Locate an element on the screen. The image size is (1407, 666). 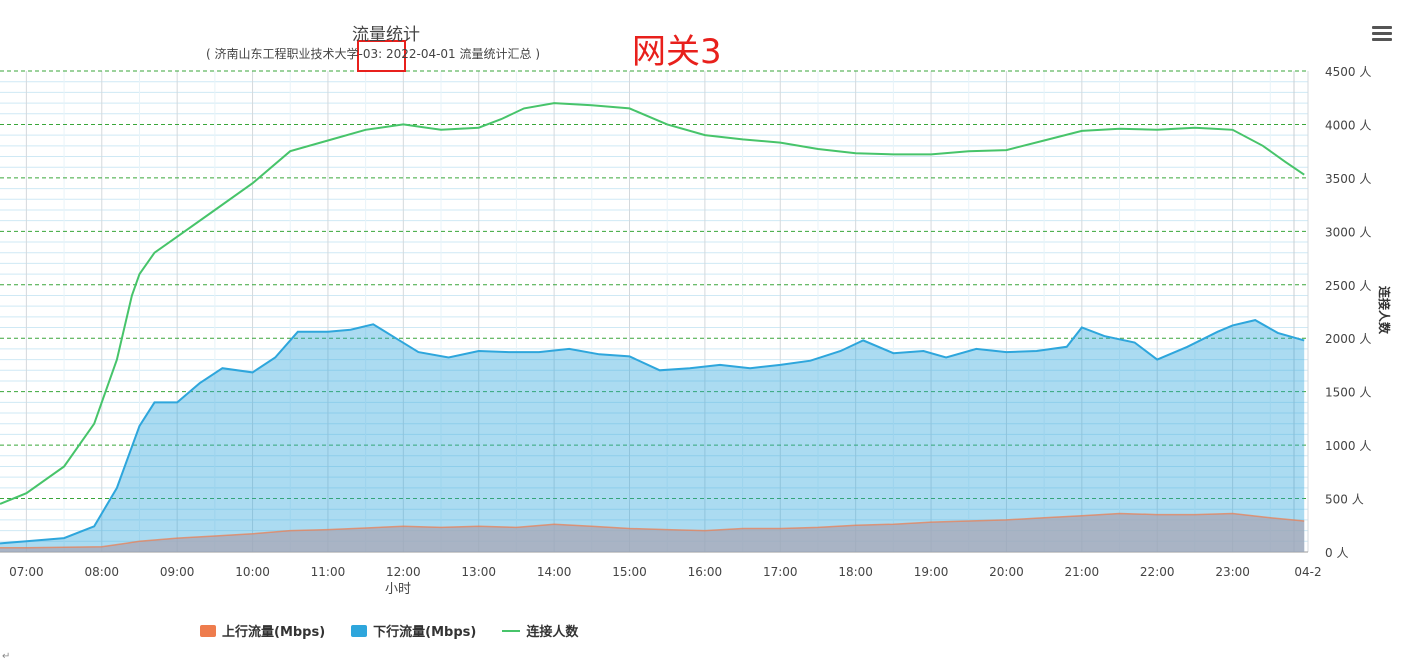
chart-legend: 上行流量(Mbps) 下行流量(Mbps) 连接人数 is located at coordinates (389, 630).